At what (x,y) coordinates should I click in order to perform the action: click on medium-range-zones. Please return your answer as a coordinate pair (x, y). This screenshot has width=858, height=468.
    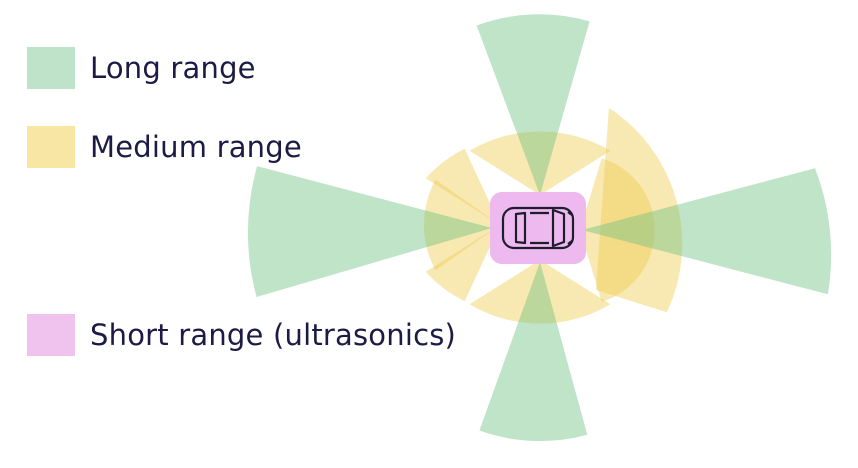
    Looking at the image, I should click on (553, 215).